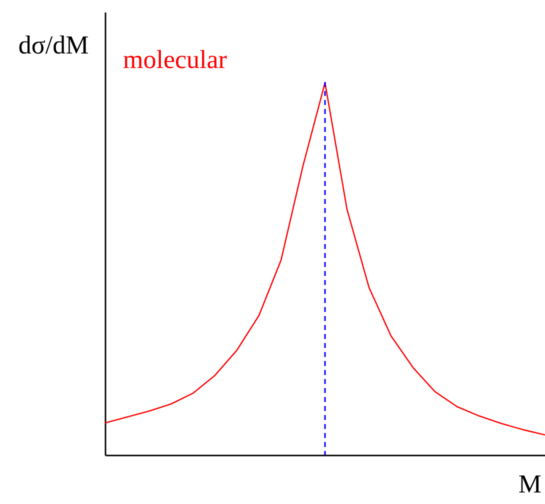  What do you see at coordinates (530, 484) in the screenshot?
I see `x-axis-title: M` at bounding box center [530, 484].